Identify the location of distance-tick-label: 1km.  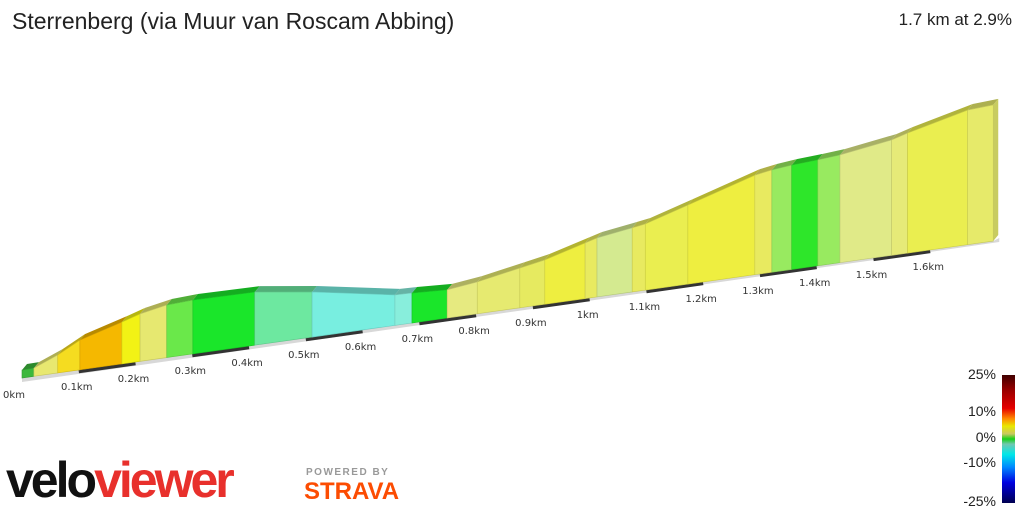
(588, 315).